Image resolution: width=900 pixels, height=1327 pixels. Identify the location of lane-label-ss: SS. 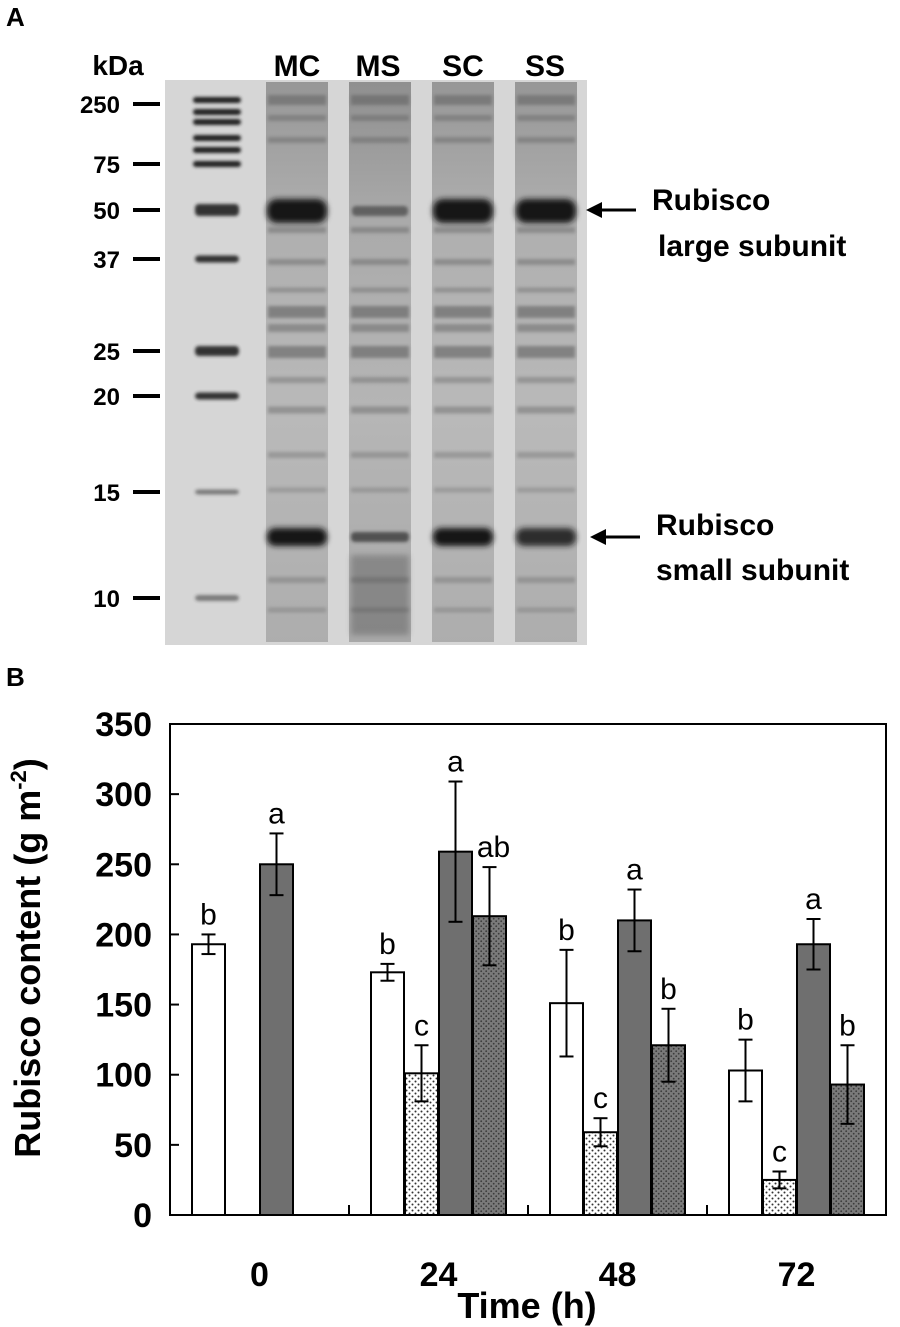
(545, 66).